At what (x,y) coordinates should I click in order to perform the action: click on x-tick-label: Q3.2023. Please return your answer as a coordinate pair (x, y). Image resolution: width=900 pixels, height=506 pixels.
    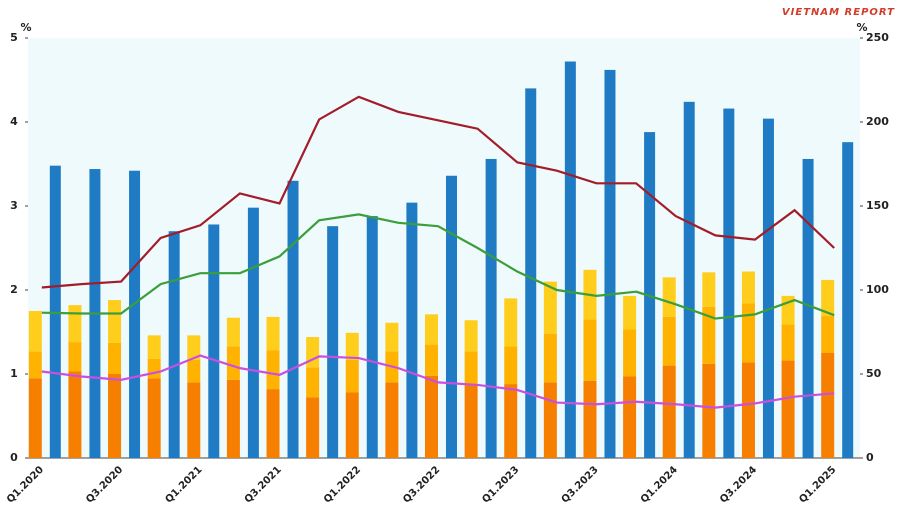
    Looking at the image, I should click on (580, 484).